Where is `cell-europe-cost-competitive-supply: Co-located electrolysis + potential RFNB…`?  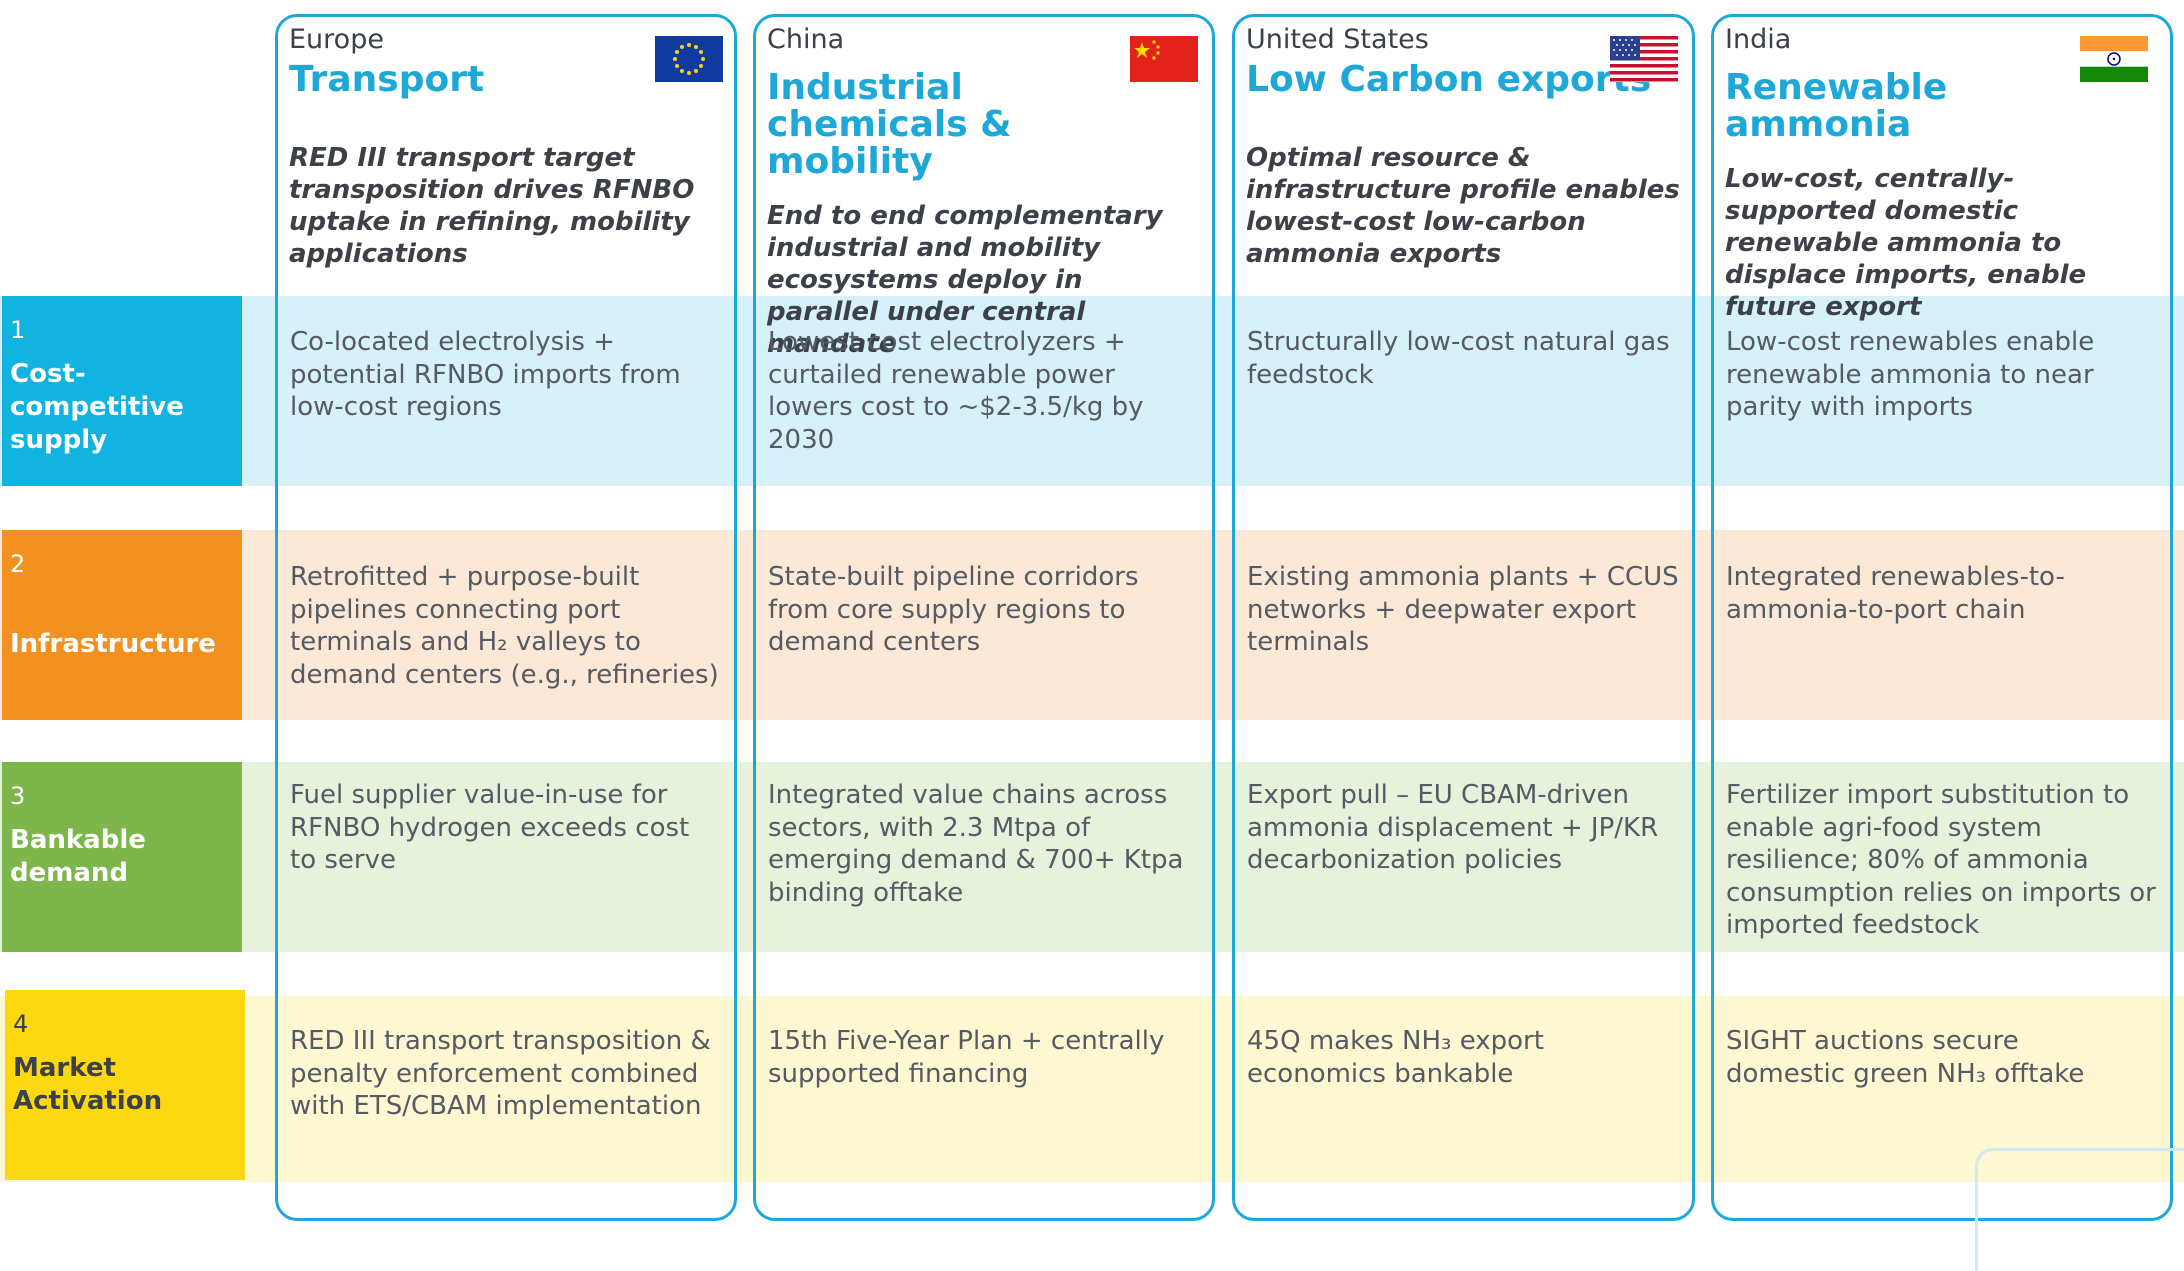
cell-europe-cost-competitive-supply: Co-located electrolysis + potential RFNB… is located at coordinates (485, 374).